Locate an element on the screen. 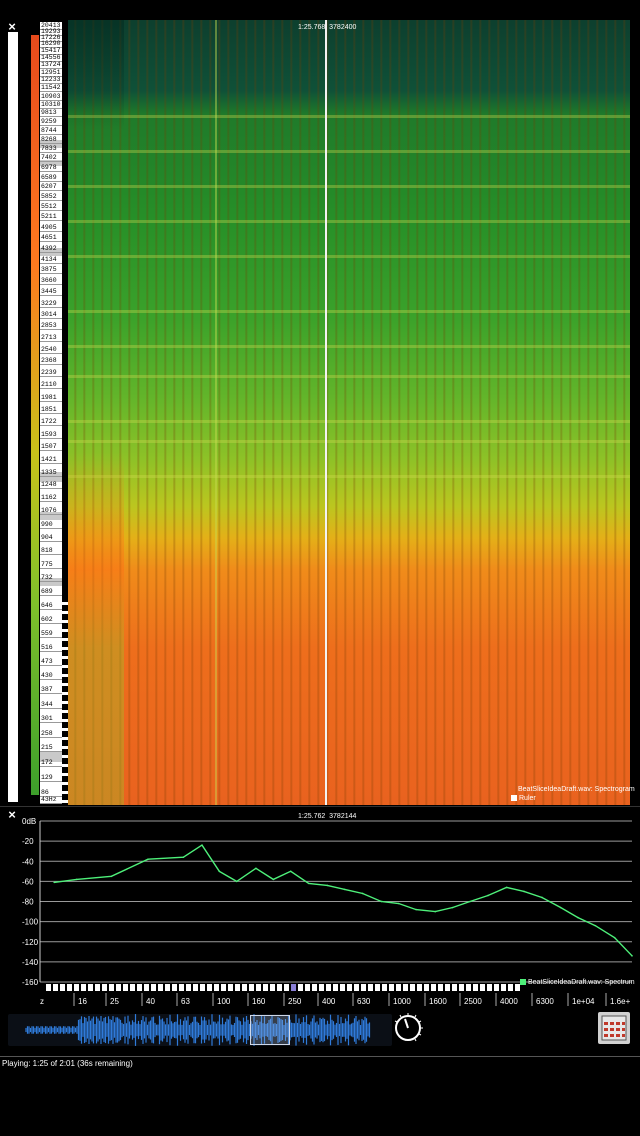 Image resolution: width=640 pixels, height=1136 pixels. view-selection-handle is located at coordinates (270, 1030).